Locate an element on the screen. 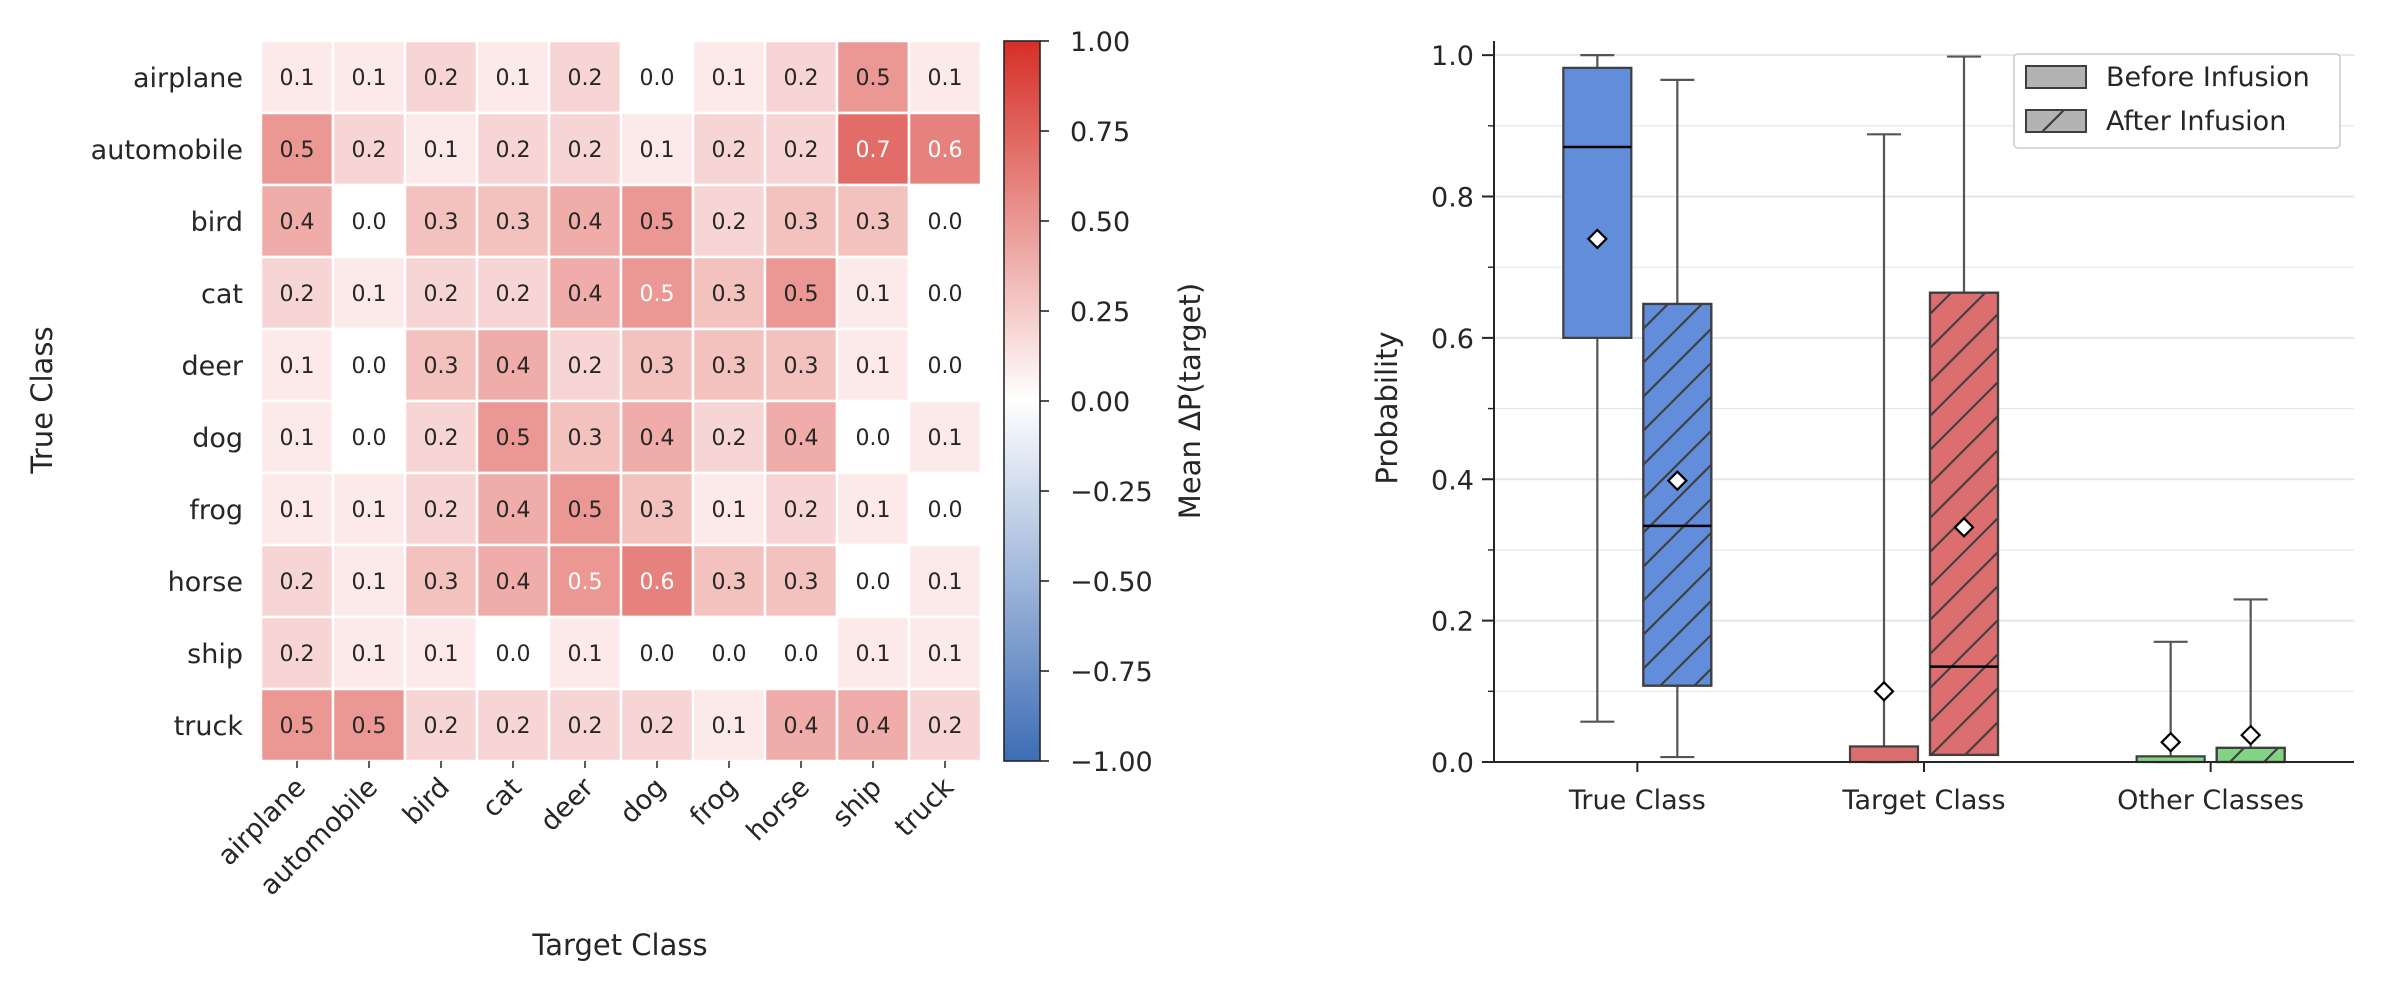 The height and width of the screenshot is (992, 2381). box-true-class-after-hatch is located at coordinates (1677, 494).